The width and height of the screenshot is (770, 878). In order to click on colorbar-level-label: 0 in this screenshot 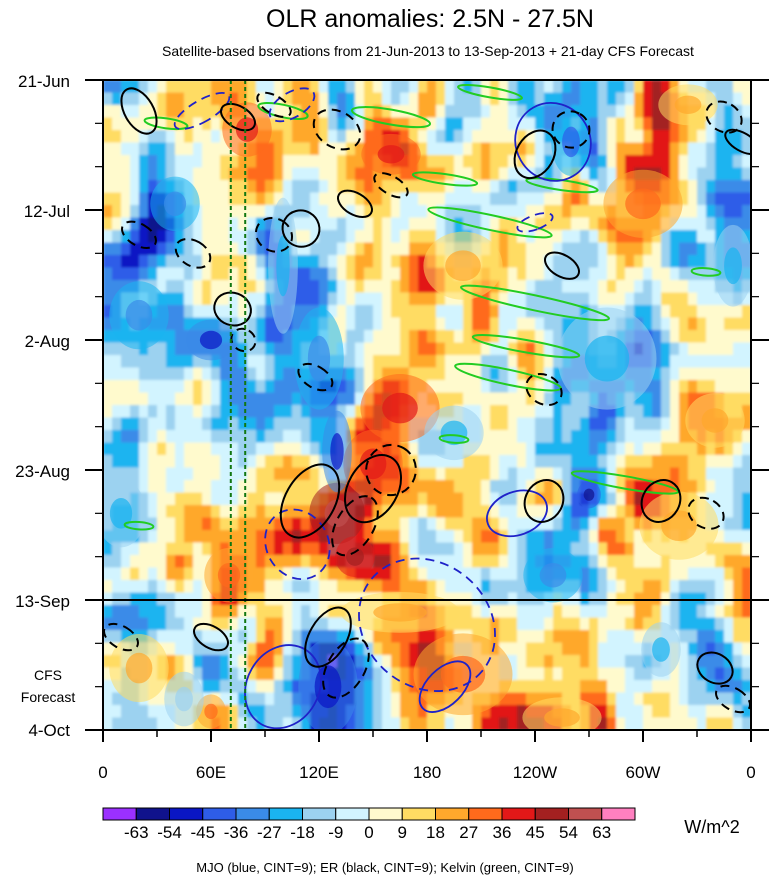, I will do `click(368, 832)`.